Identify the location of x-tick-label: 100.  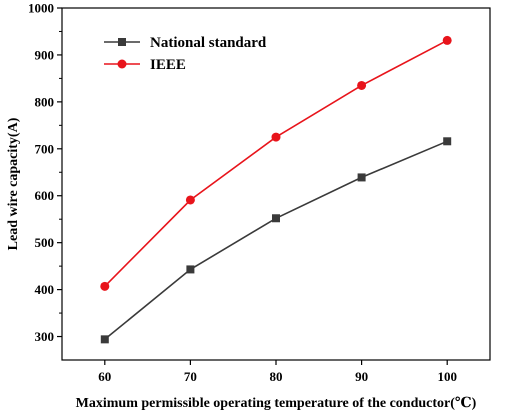
(447, 376).